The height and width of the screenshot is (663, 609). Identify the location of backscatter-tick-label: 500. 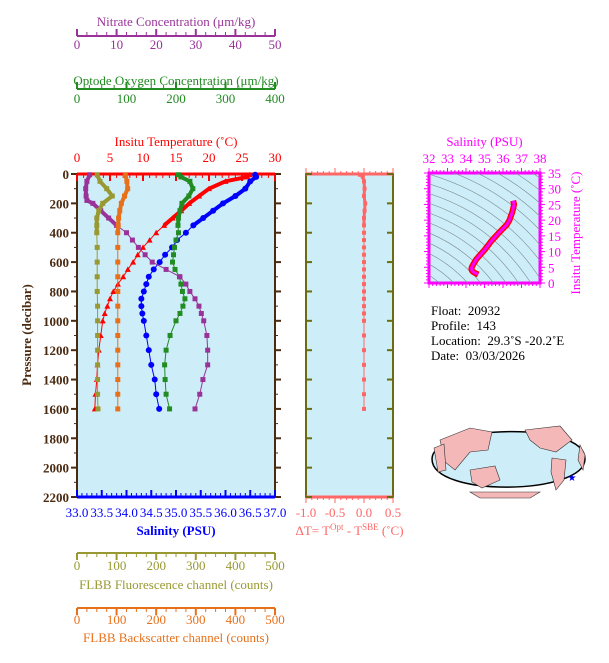
(275, 619).